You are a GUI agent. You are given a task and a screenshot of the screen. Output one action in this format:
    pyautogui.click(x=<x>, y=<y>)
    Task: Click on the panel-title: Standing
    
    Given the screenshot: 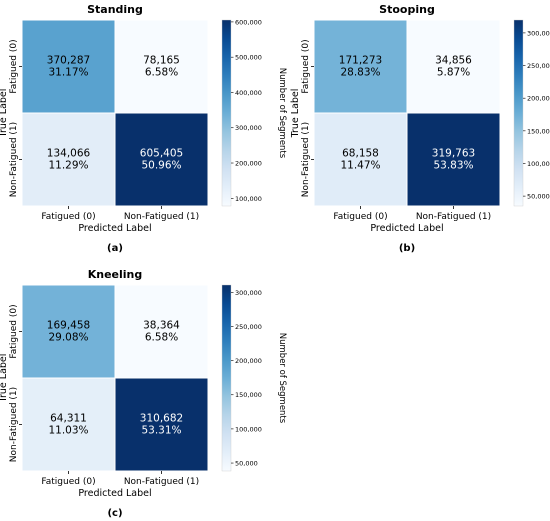 What is the action you would take?
    pyautogui.click(x=115, y=9)
    